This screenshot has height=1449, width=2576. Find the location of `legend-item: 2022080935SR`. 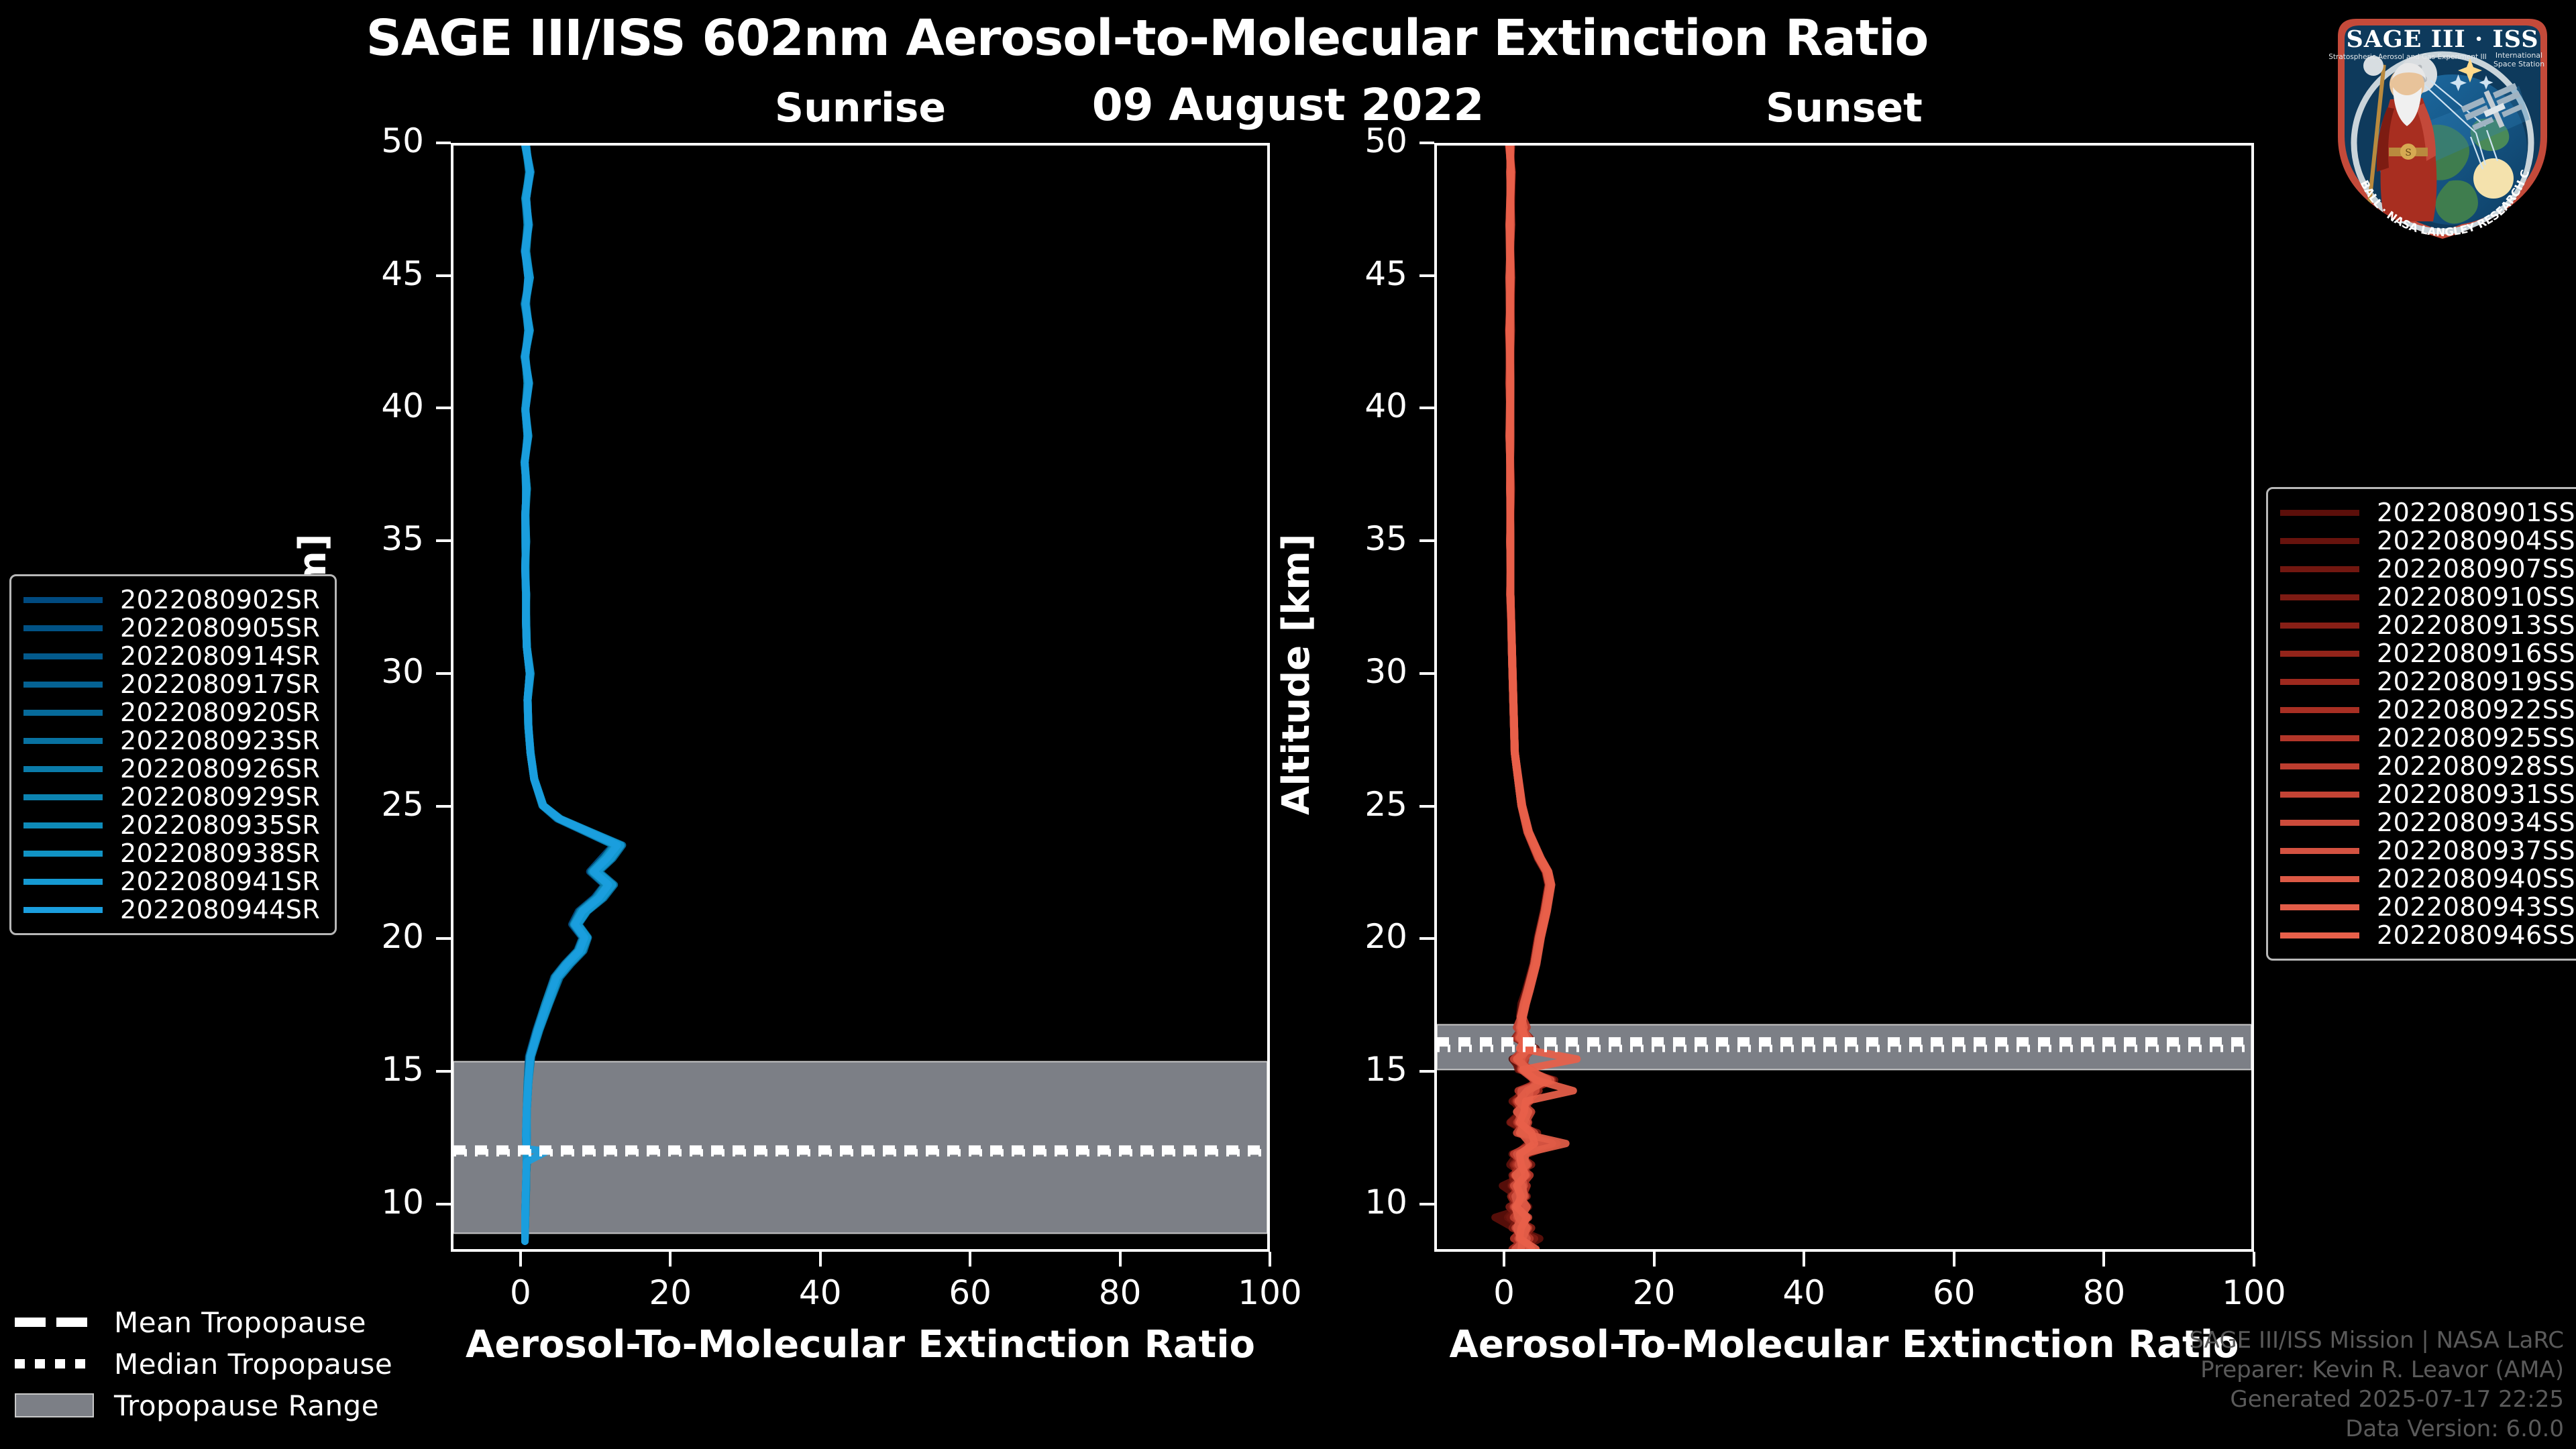

legend-item: 2022080935SR is located at coordinates (171, 825).